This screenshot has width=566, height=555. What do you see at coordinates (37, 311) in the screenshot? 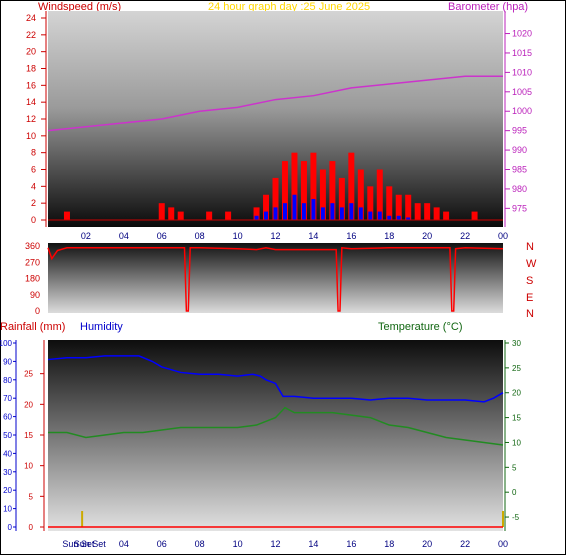
I see `direction-tick-label: 0` at bounding box center [37, 311].